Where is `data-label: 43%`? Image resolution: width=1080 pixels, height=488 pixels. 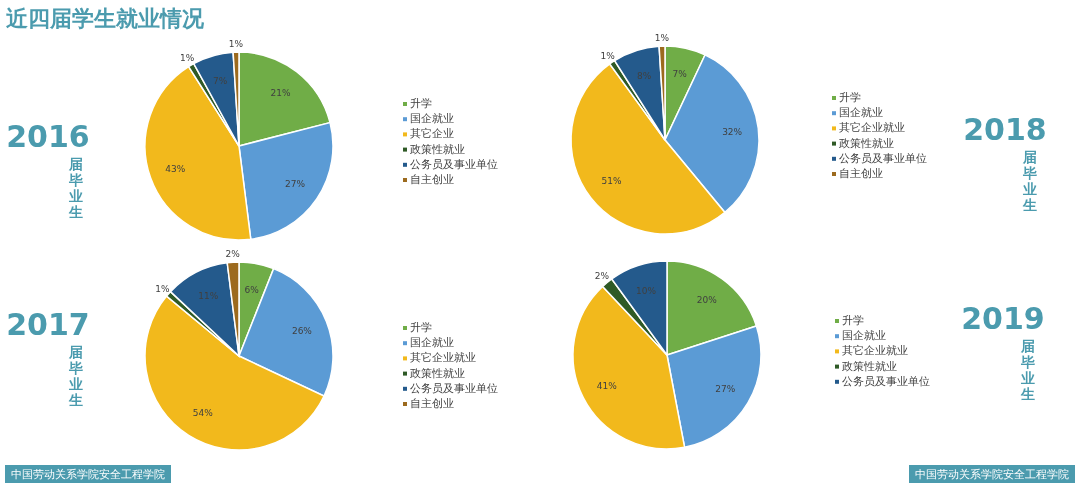
data-label: 43% is located at coordinates (175, 168).